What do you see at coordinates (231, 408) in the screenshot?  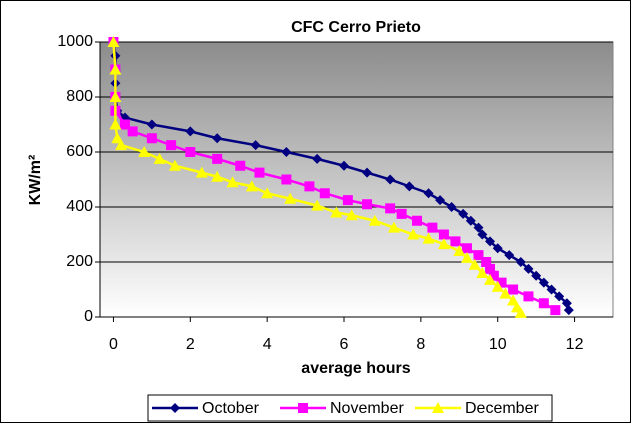 I see `legend-label: October` at bounding box center [231, 408].